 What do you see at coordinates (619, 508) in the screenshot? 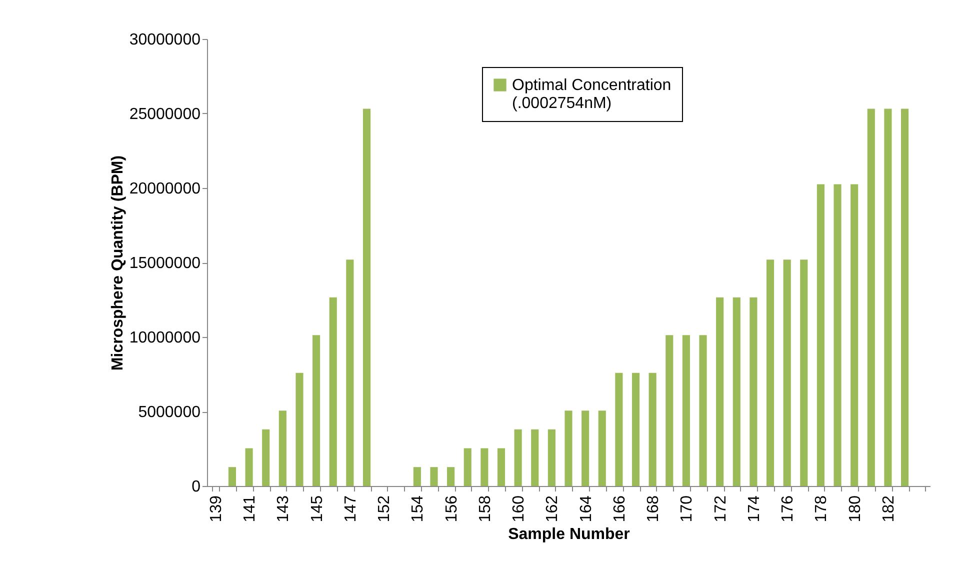
I see `x-tick-label: 166` at bounding box center [619, 508].